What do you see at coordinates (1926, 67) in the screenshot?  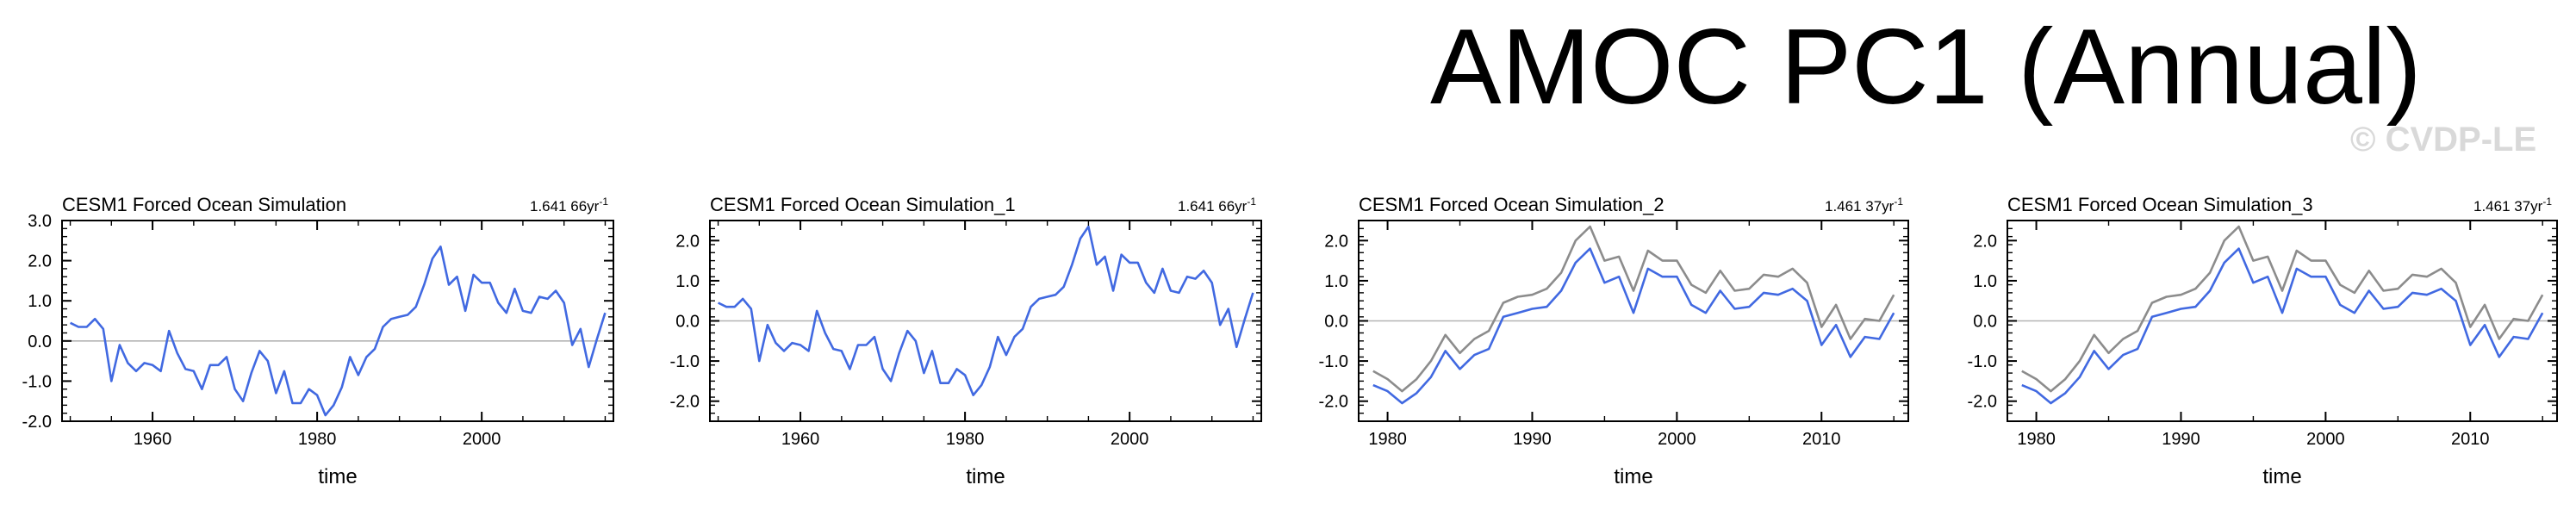 I see `main-title: AMOC PC1 (Annual)` at bounding box center [1926, 67].